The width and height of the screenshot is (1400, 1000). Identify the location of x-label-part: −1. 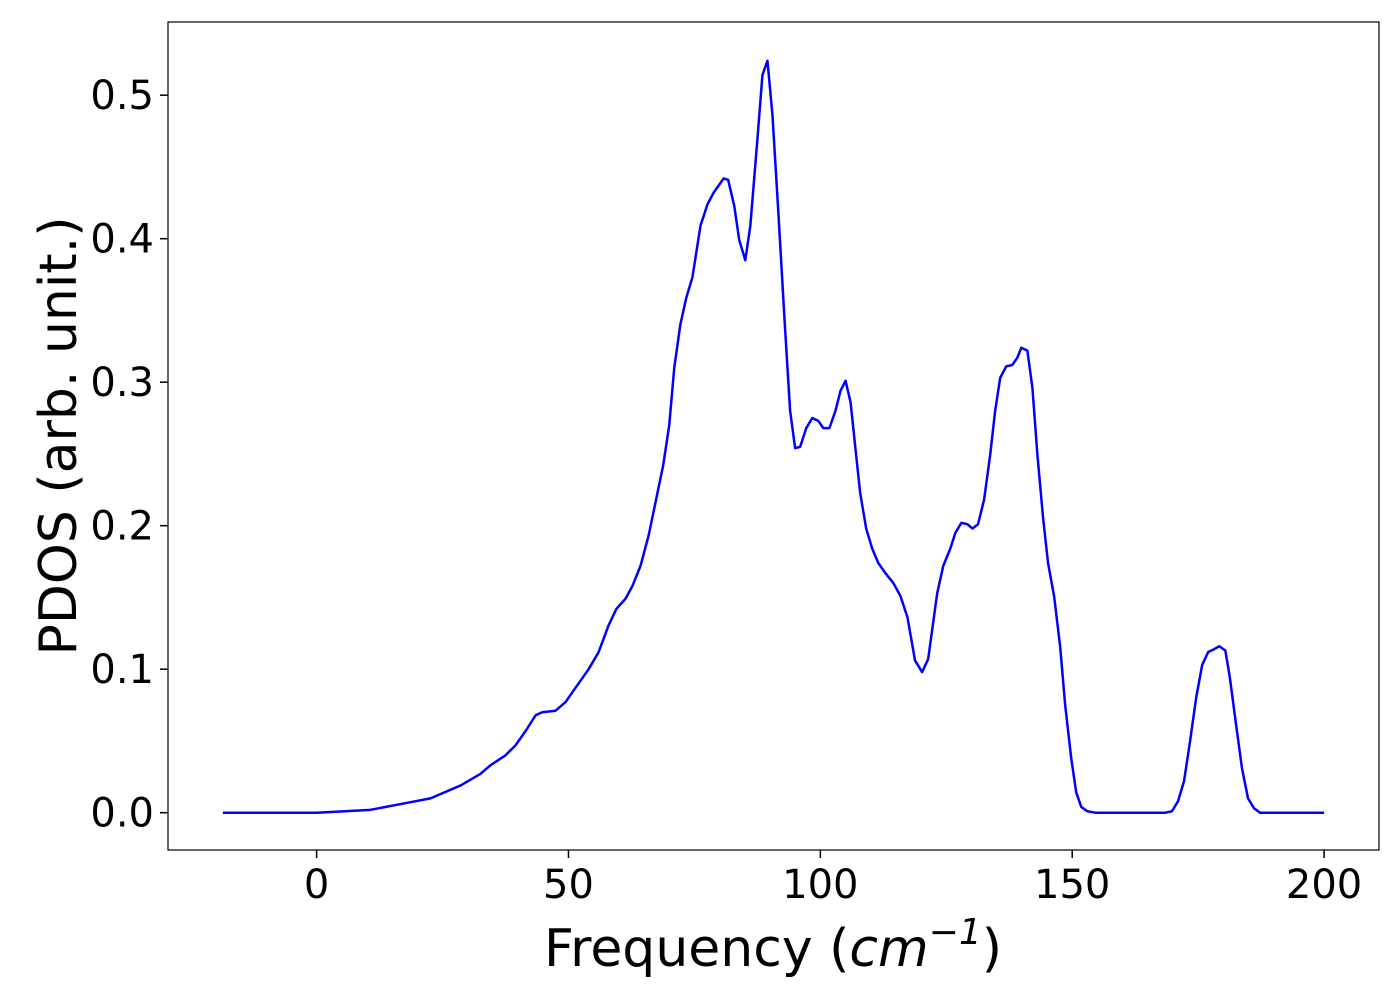
(955, 932).